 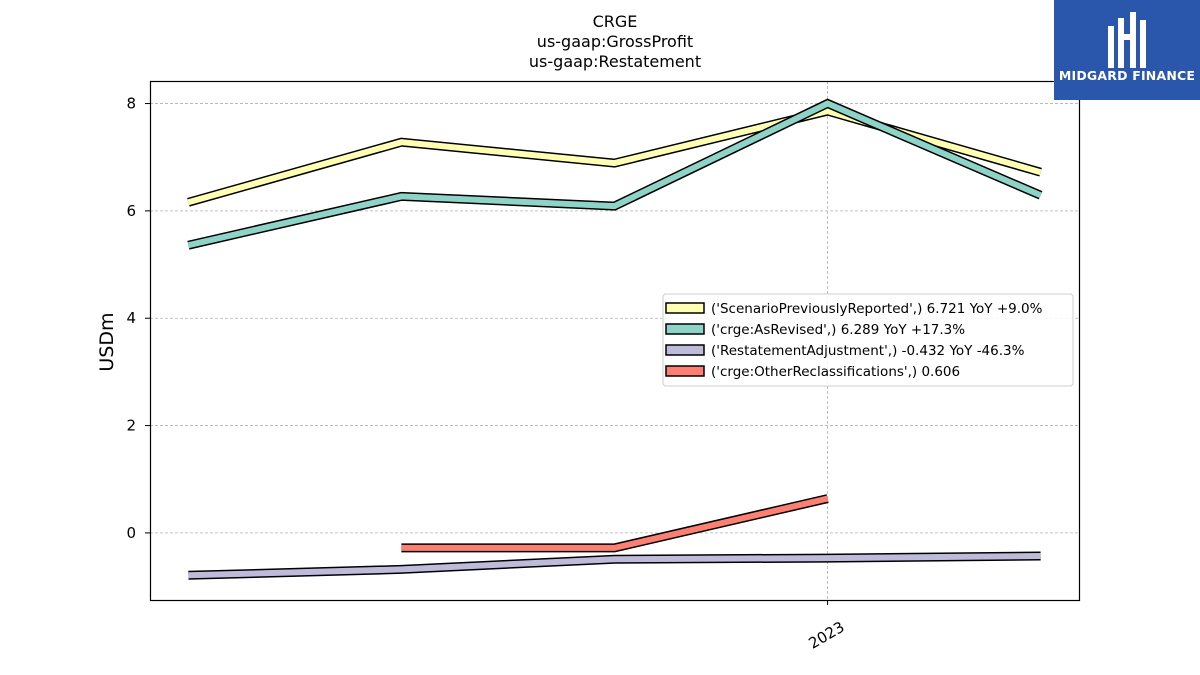 I want to click on x-tick-label: 2023, so click(x=827, y=635).